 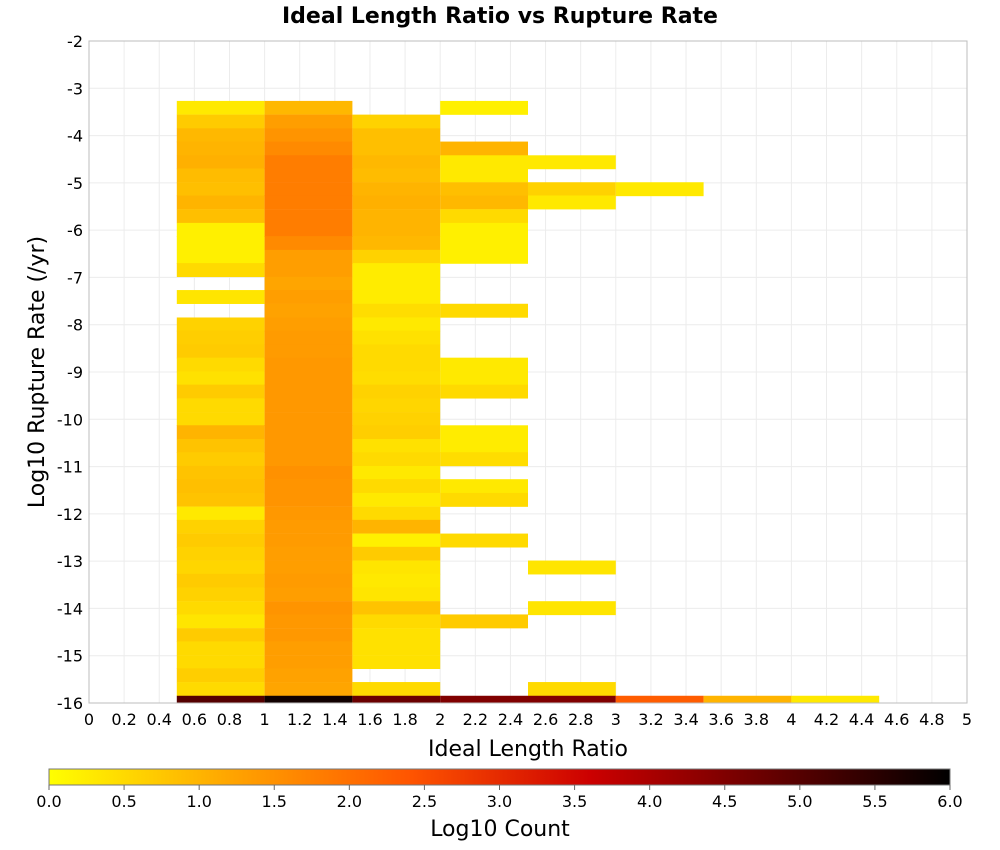 What do you see at coordinates (826, 719) in the screenshot?
I see `x-tick-label: 4.2` at bounding box center [826, 719].